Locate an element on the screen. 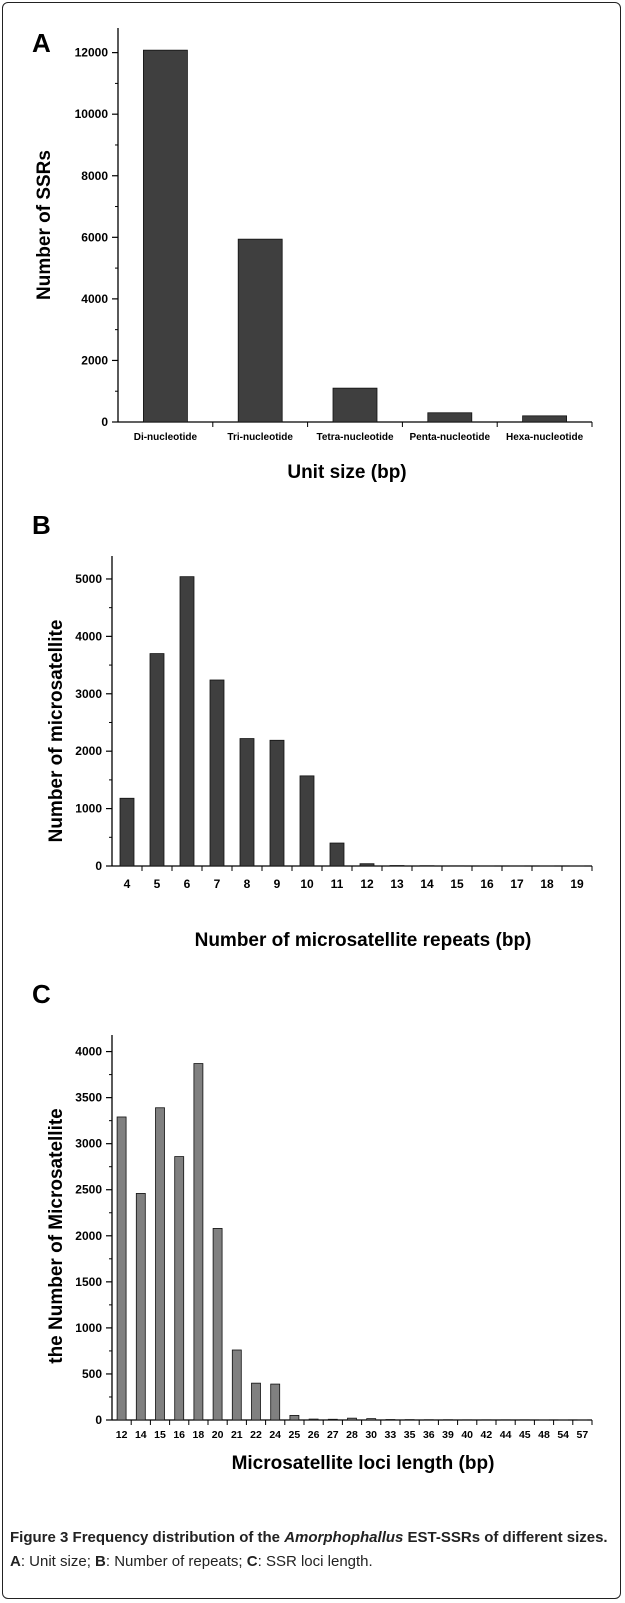 The width and height of the screenshot is (625, 1603). panel-b-xtick-label: 6 is located at coordinates (187, 884).